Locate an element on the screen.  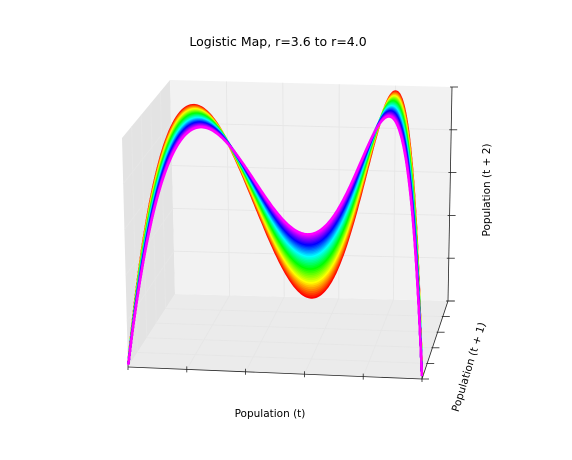
z-axis-label: Population (t + 2) is located at coordinates (487, 190).